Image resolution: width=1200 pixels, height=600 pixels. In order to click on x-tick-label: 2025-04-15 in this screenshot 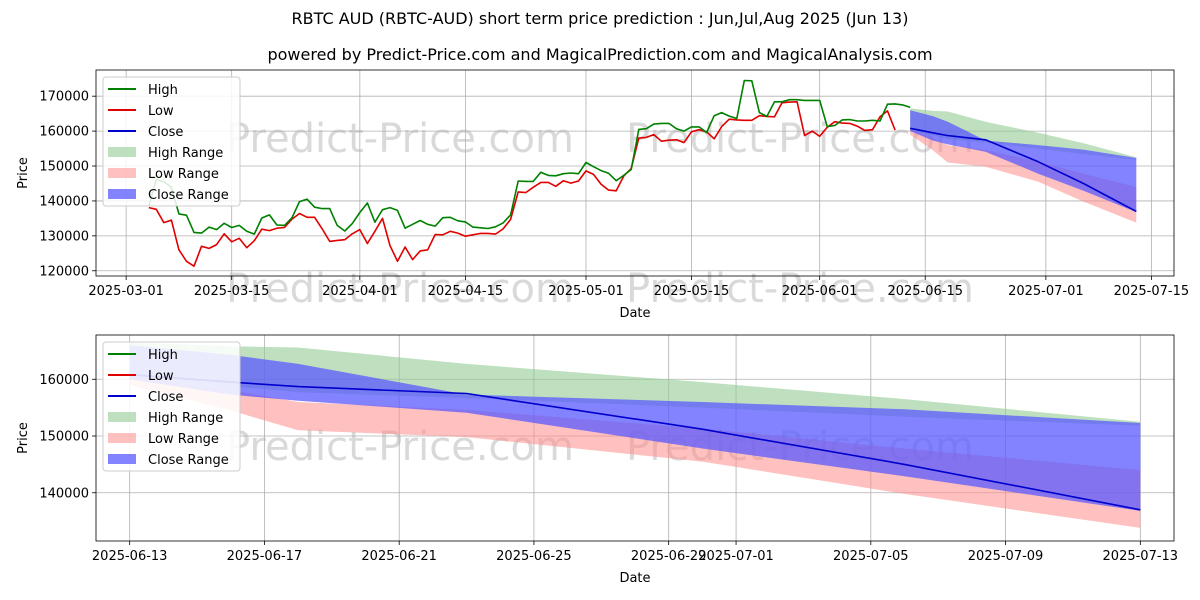, I will do `click(466, 291)`.